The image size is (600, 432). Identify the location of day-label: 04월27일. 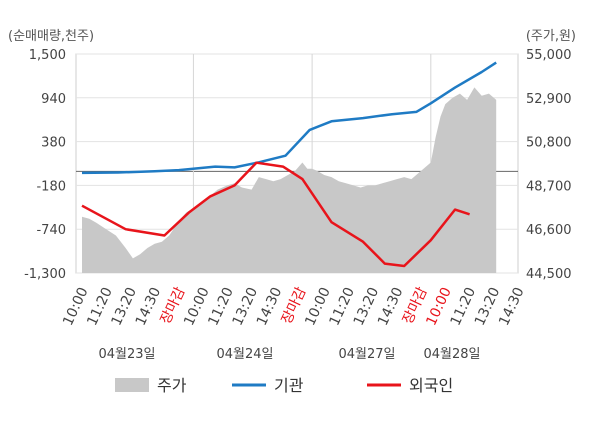
(366, 354).